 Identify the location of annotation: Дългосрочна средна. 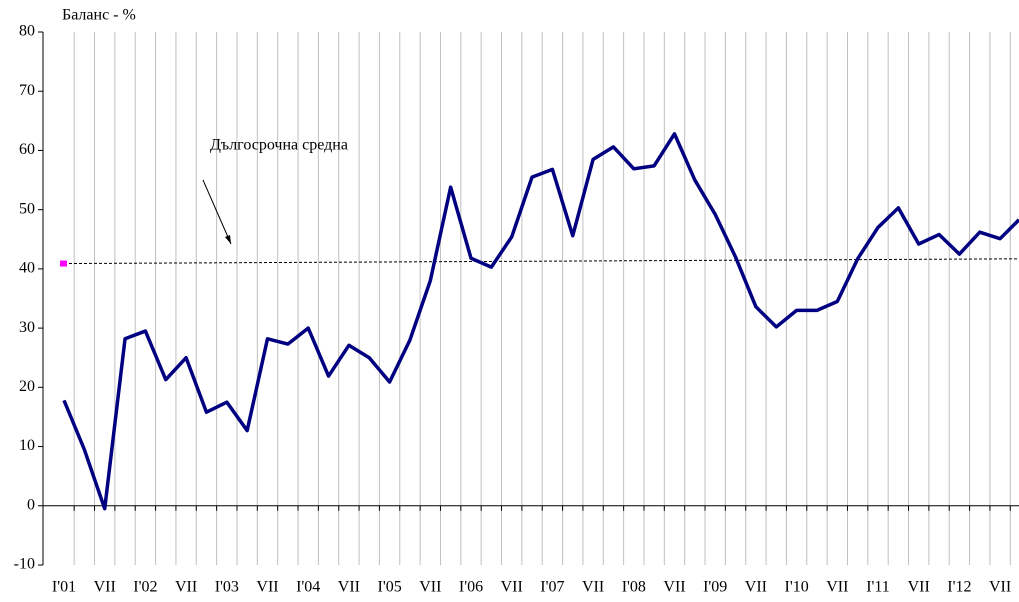
(279, 145).